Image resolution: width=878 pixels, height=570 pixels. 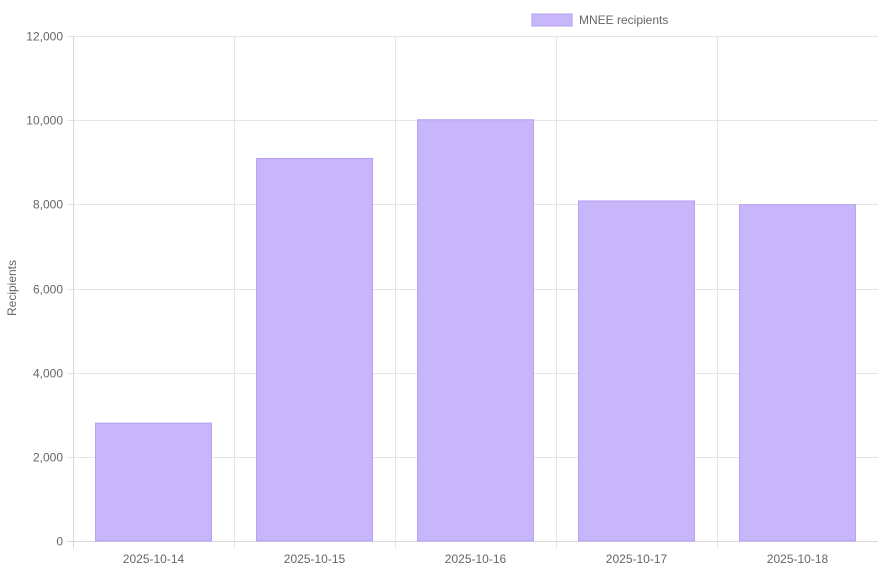 I want to click on y-tick-label: 12,000, so click(x=44, y=37).